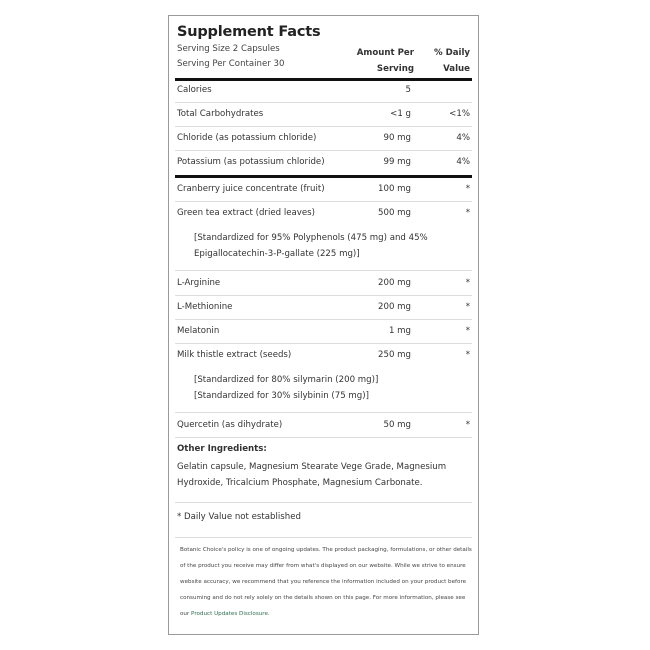 This screenshot has height=650, width=650. Describe the element at coordinates (234, 355) in the screenshot. I see `ingredient-name: Milk thistle extract (seeds)` at that location.